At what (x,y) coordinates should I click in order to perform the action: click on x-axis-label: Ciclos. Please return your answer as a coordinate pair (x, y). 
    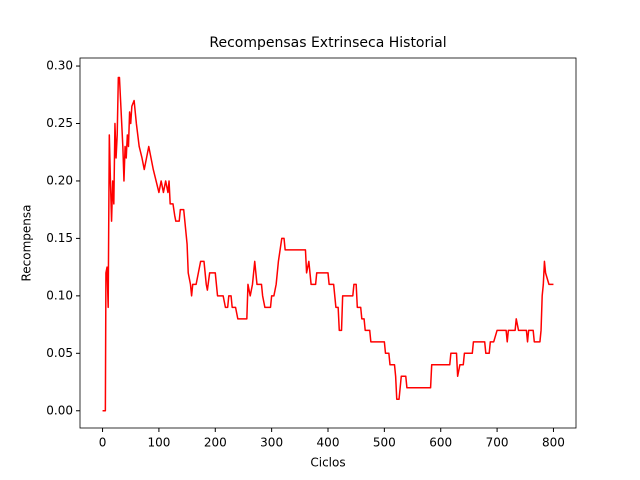
    Looking at the image, I should click on (327, 463).